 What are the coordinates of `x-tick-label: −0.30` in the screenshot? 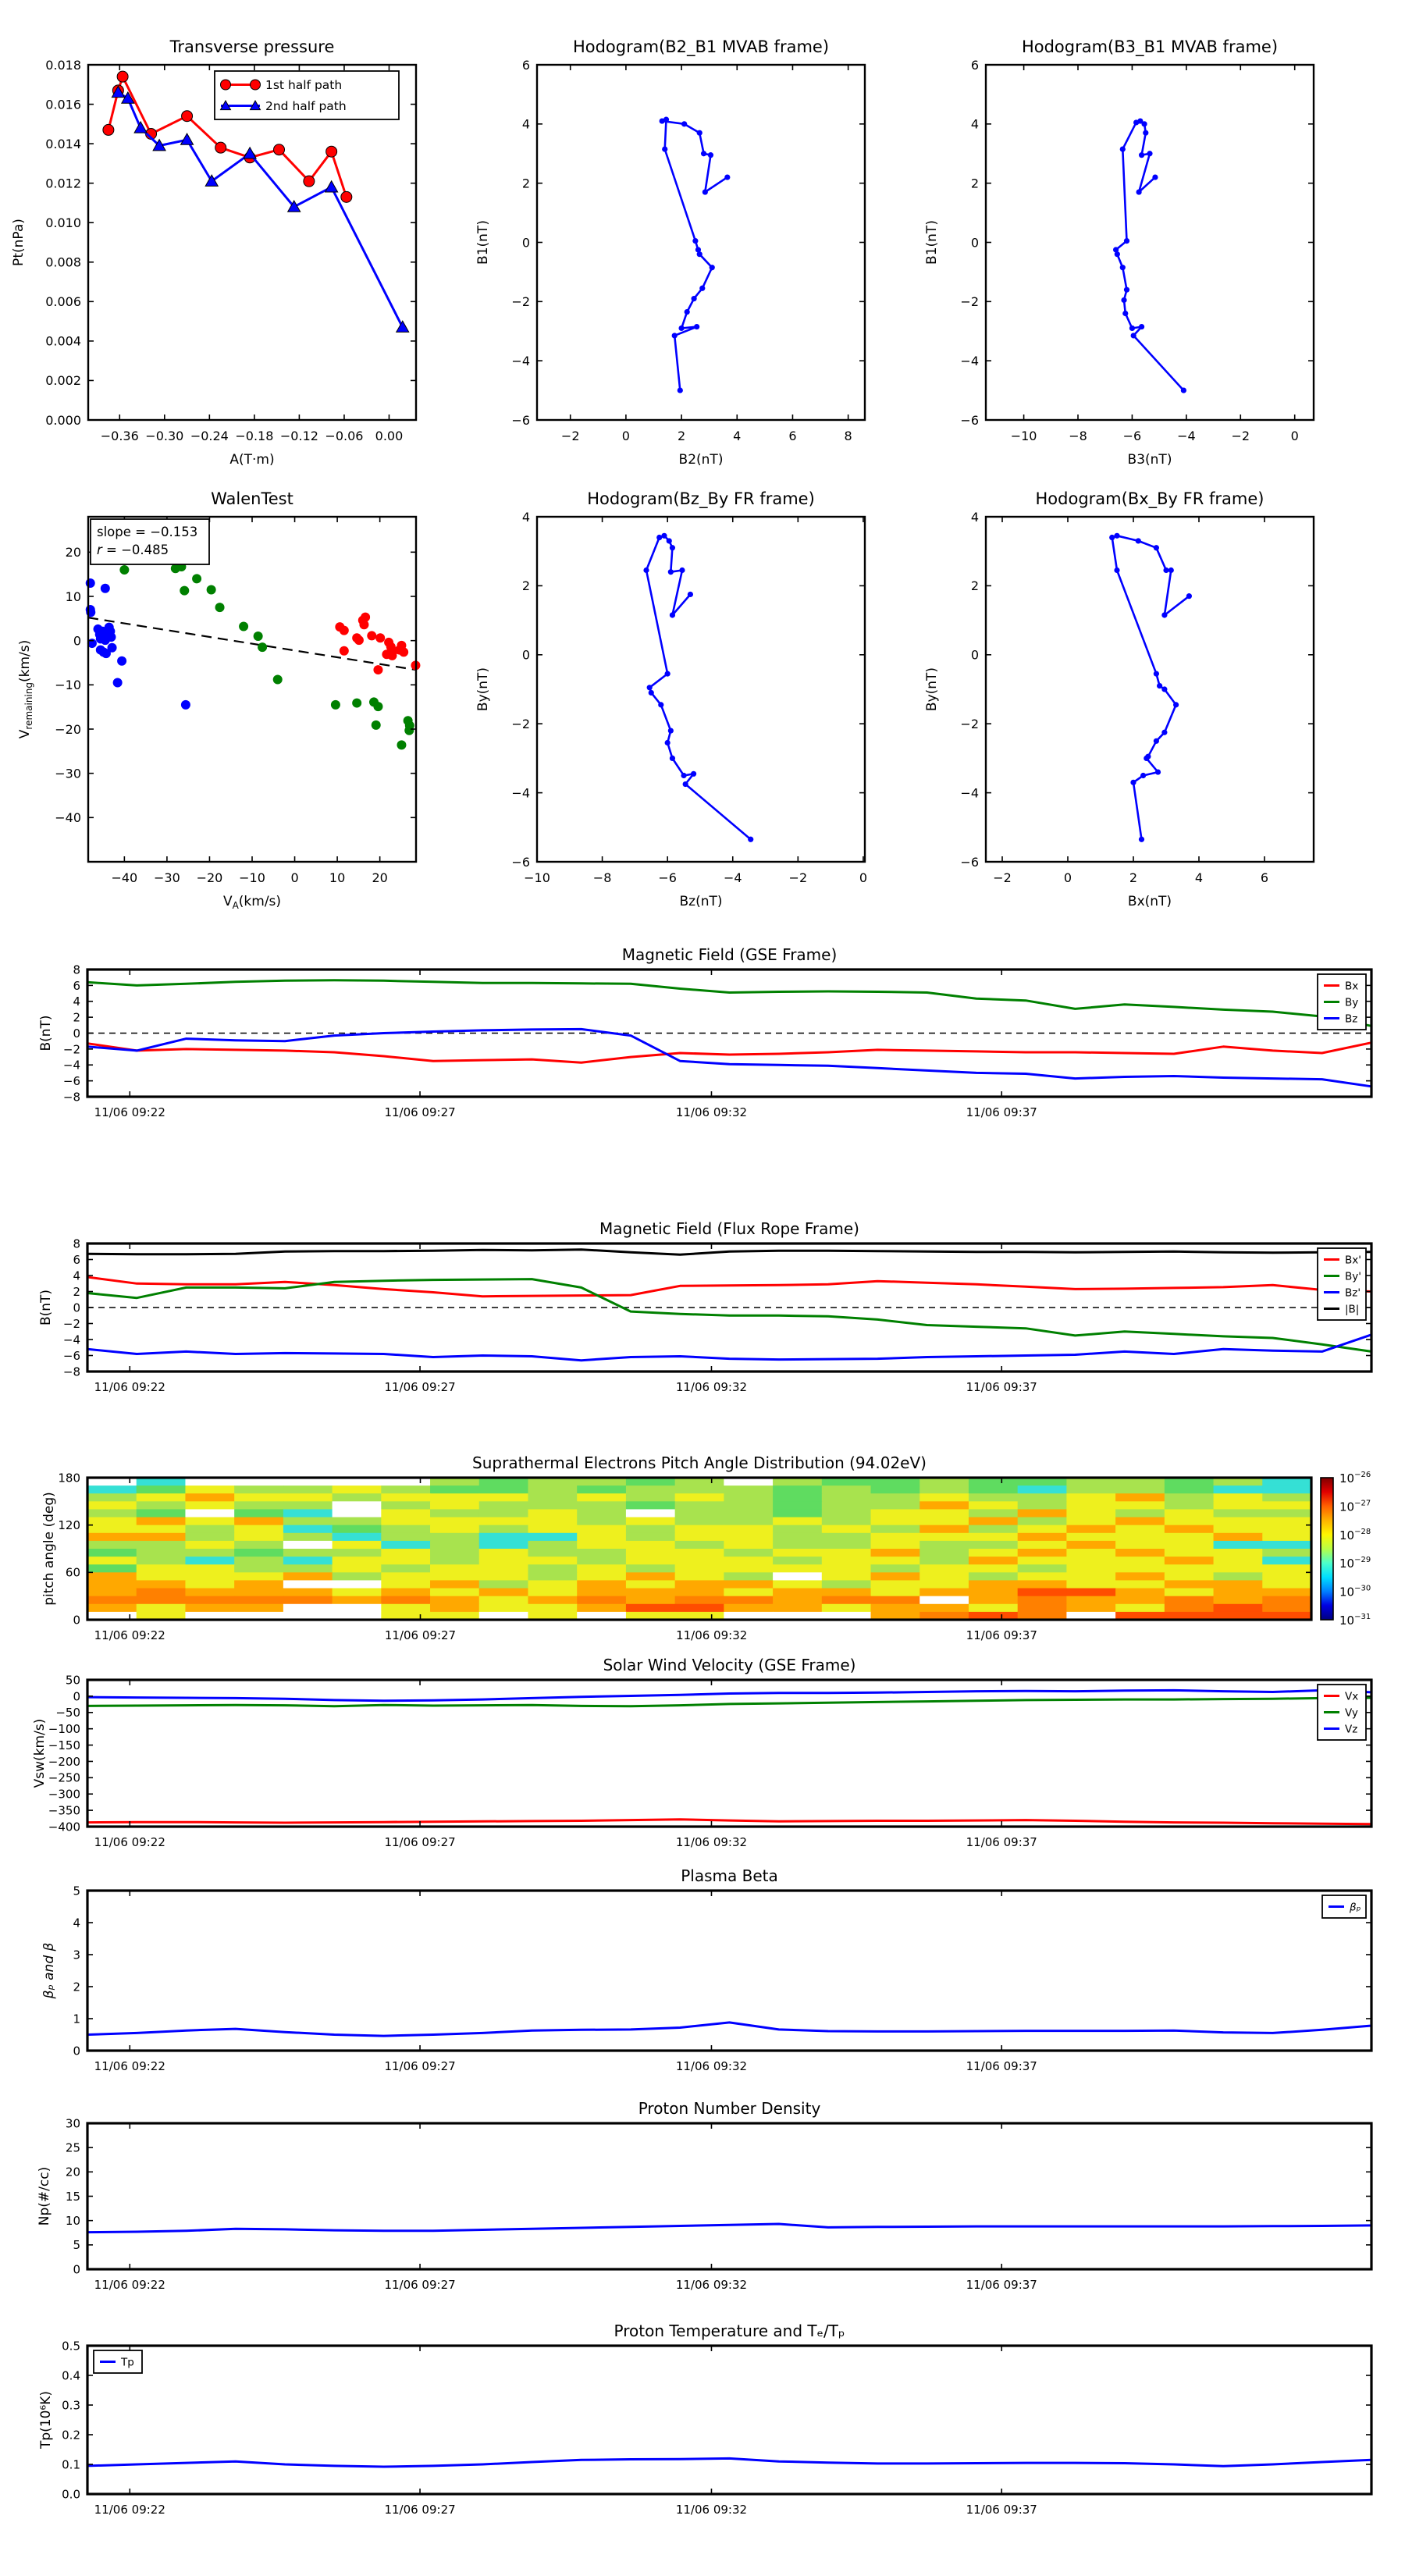 It's located at (164, 436).